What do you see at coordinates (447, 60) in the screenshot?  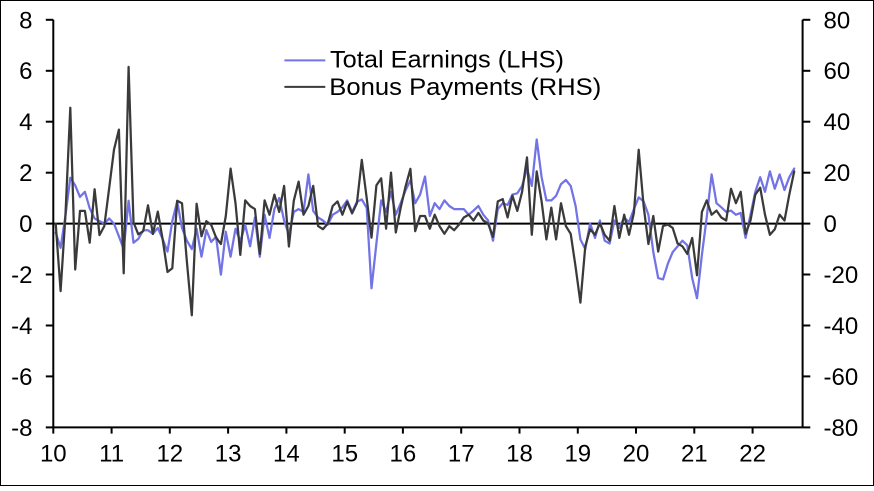 I see `svg-text: Total Earnings (LHS)` at bounding box center [447, 60].